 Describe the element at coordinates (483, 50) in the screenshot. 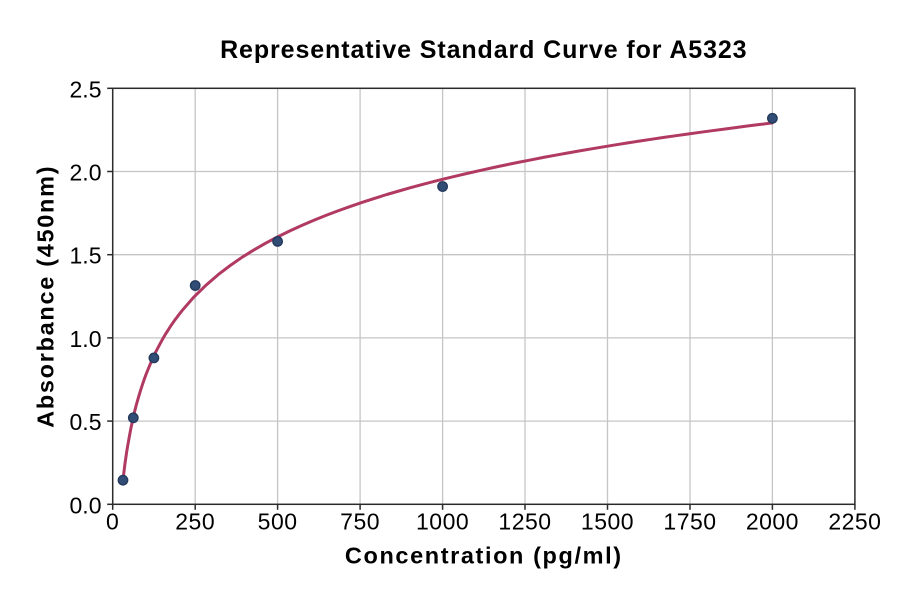

I see `svg-text:Representative Standard Curve: Representative Standard Curve for A5323` at that location.